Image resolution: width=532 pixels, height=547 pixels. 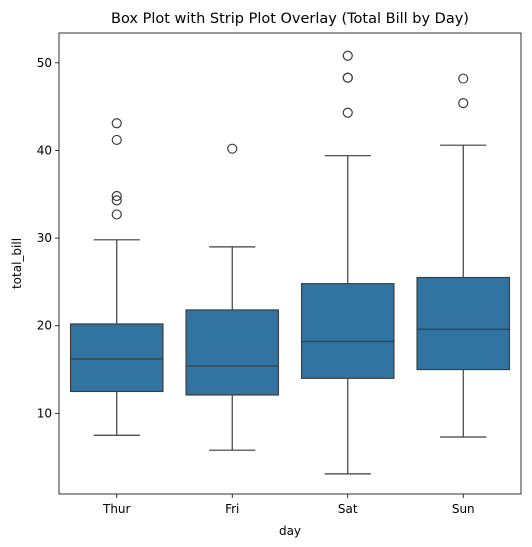 I want to click on x-tick-label: Fri, so click(x=232, y=509).